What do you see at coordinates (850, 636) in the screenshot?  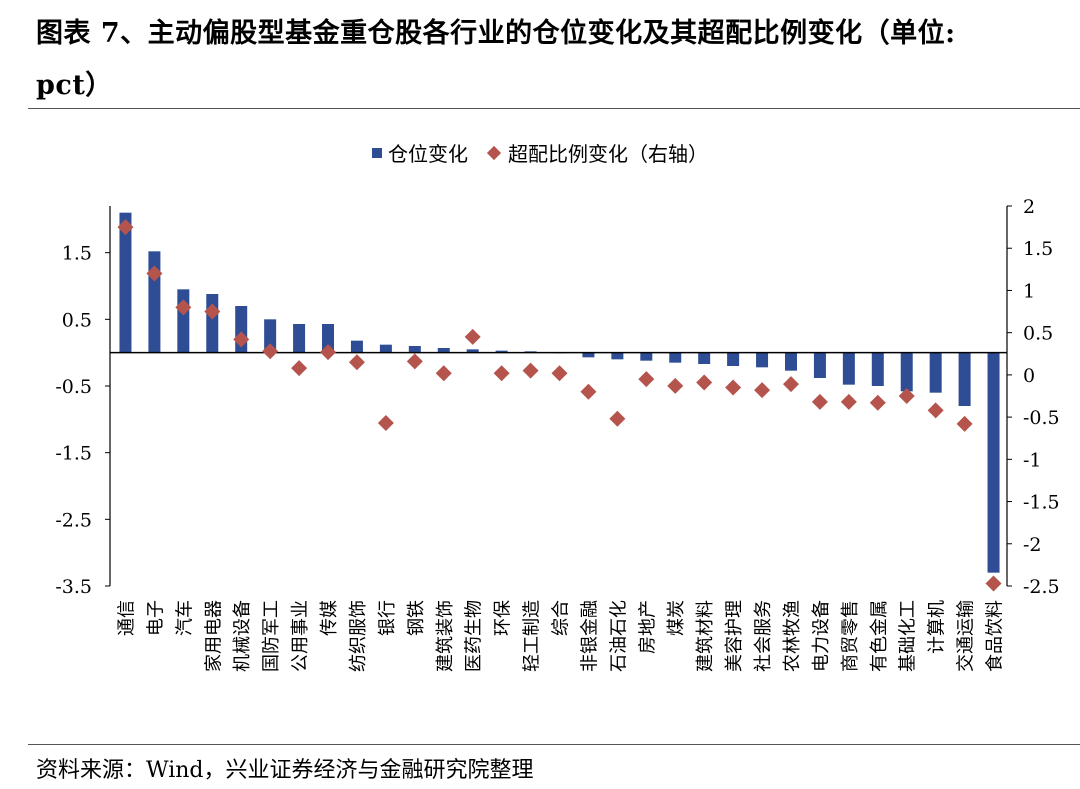 I see `category-label: 商贸零售` at bounding box center [850, 636].